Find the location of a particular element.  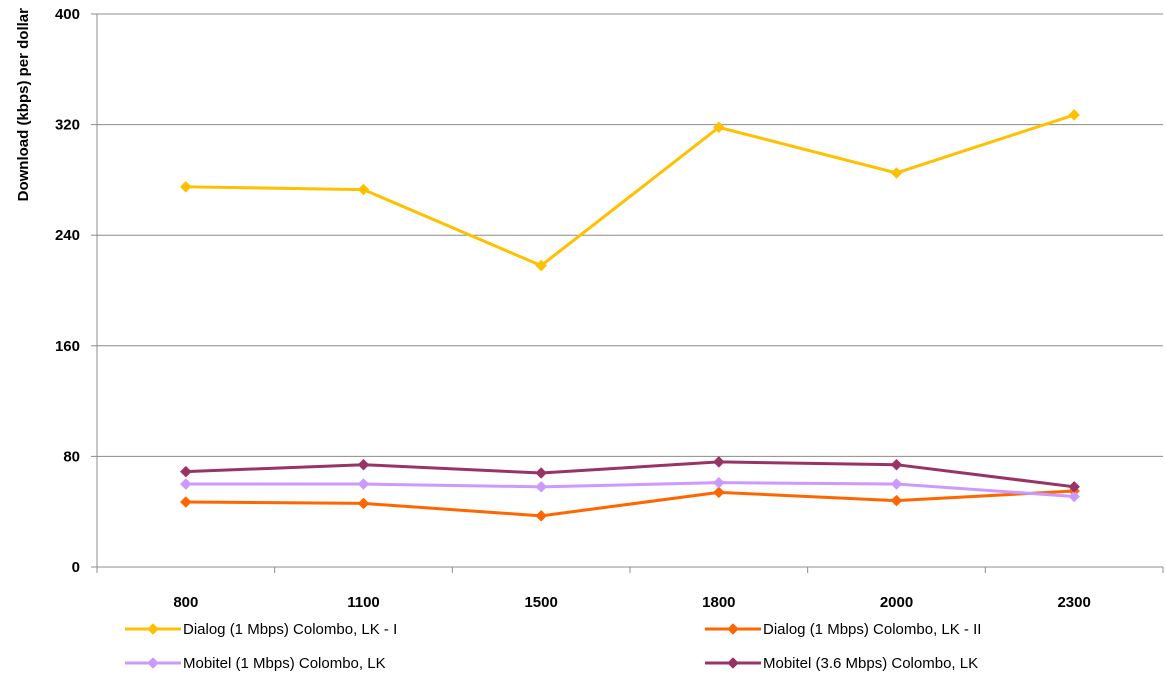

legend-entry: Mobitel (3.6 Mbps) Colombo, LK is located at coordinates (841, 663).